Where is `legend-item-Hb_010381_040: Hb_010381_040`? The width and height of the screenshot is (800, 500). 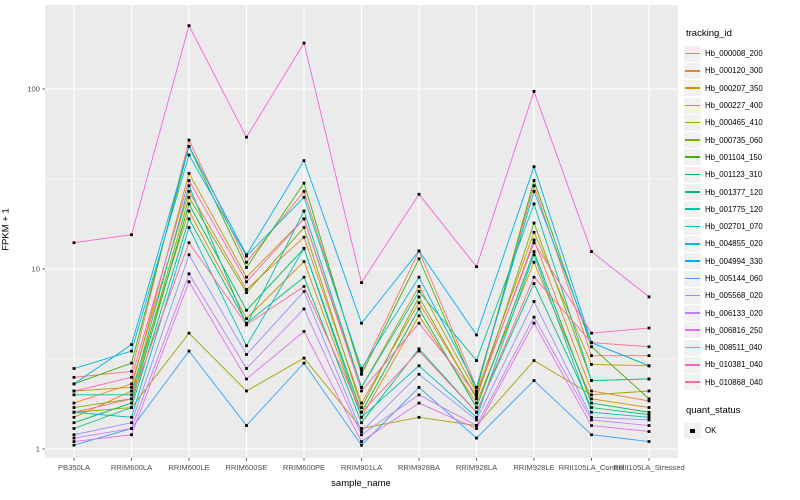 legend-item-Hb_010381_040: Hb_010381_040 is located at coordinates (742, 364).